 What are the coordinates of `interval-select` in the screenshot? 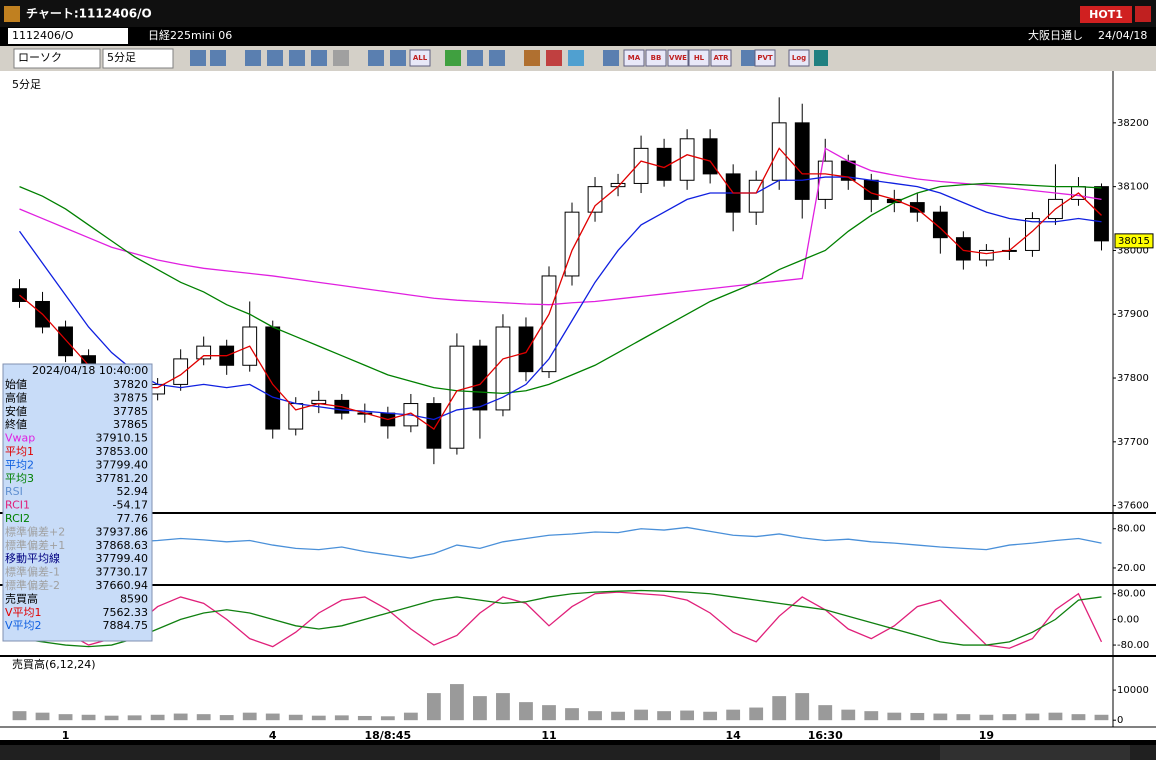 It's located at (138, 58).